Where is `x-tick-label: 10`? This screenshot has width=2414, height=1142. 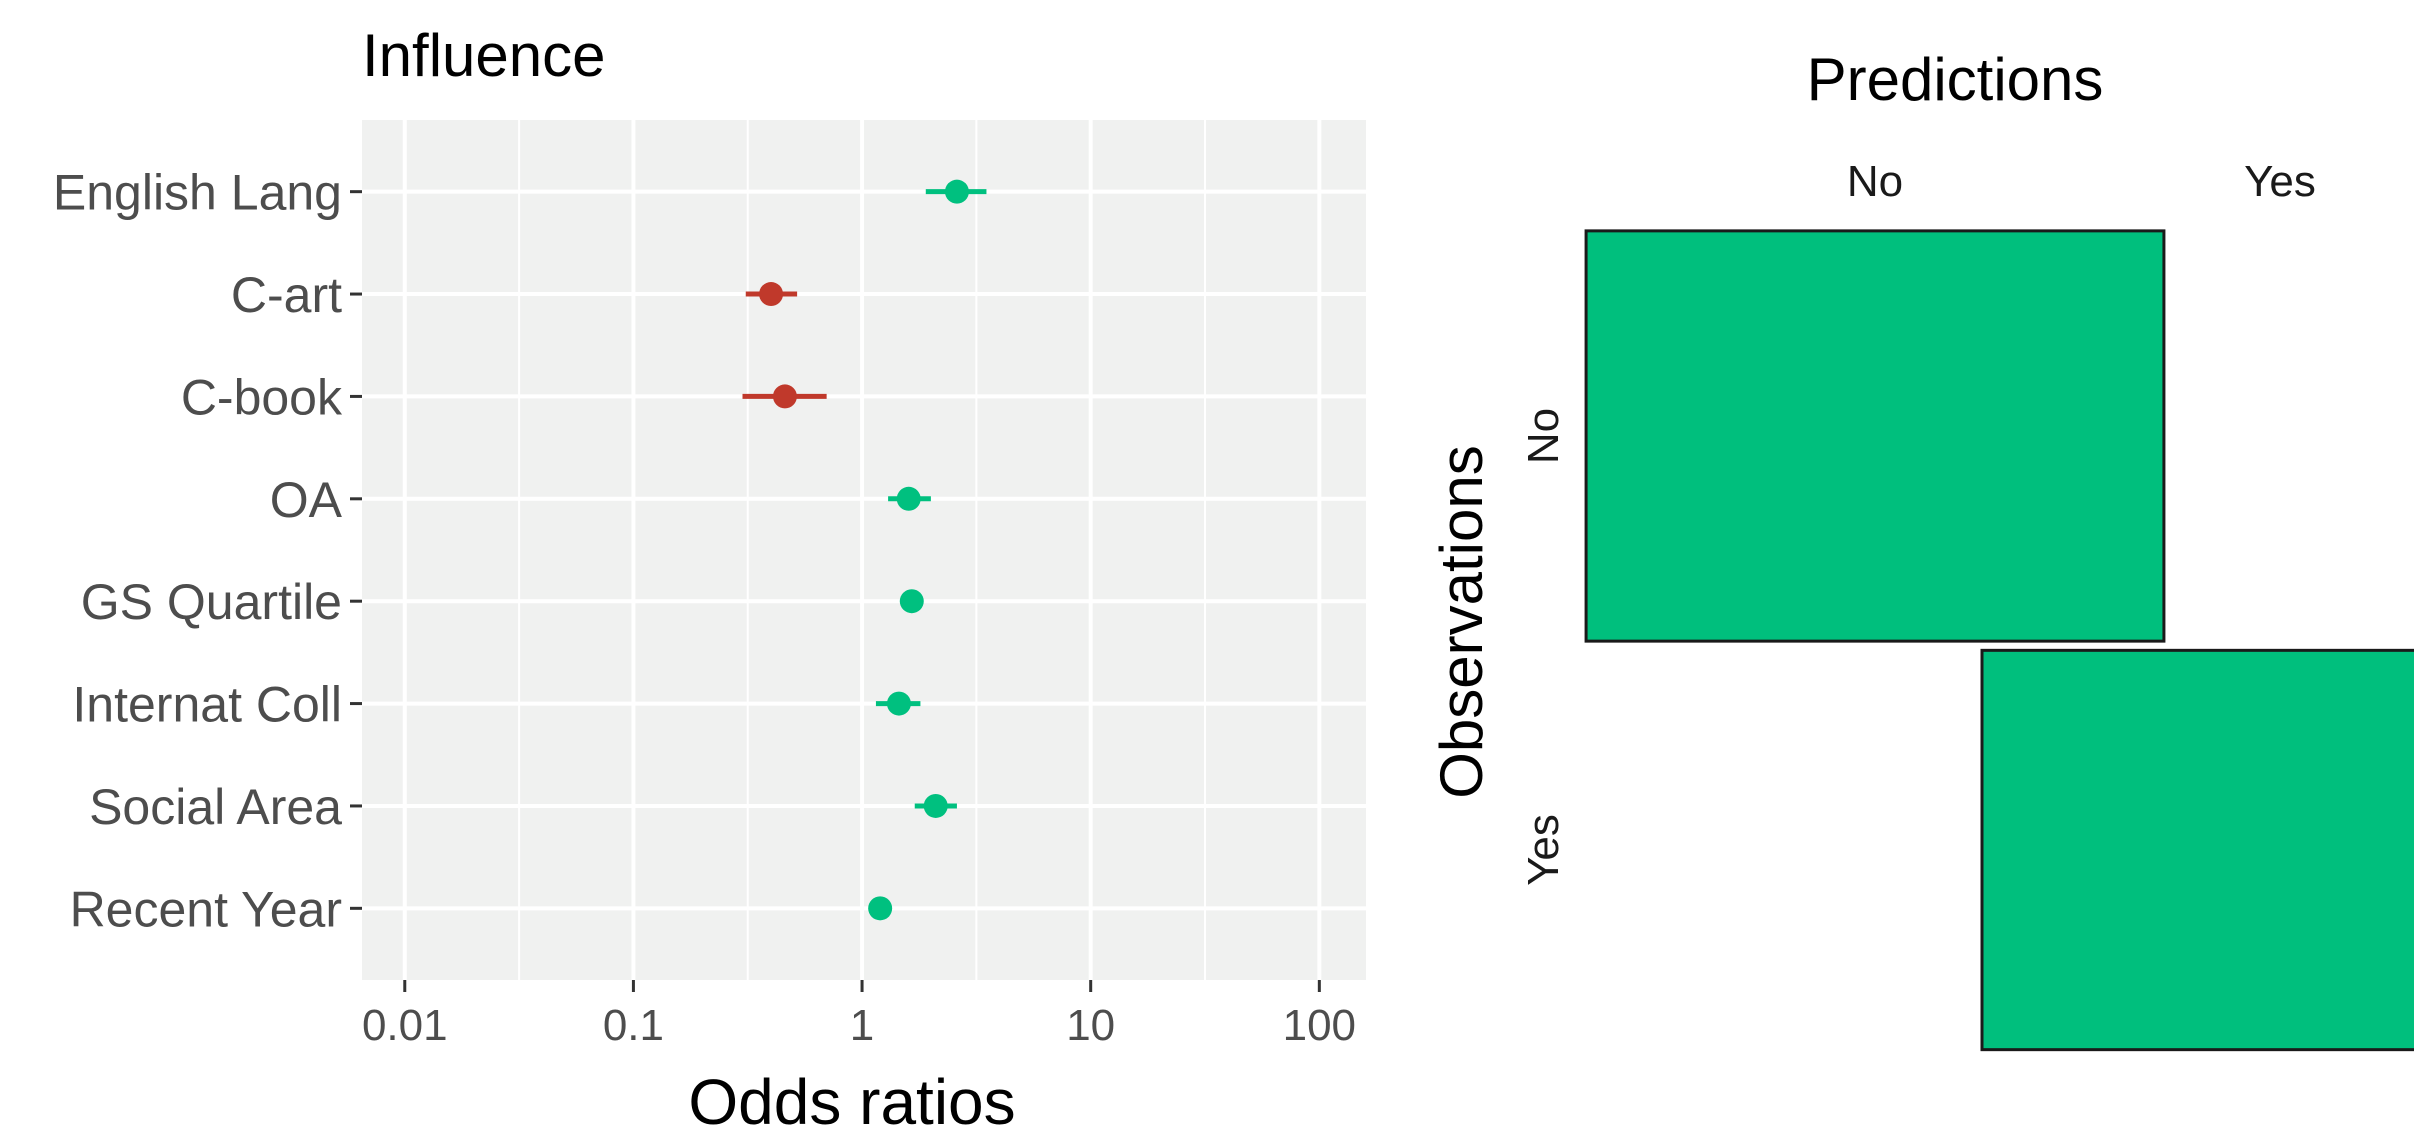
x-tick-label: 10 is located at coordinates (1090, 1025).